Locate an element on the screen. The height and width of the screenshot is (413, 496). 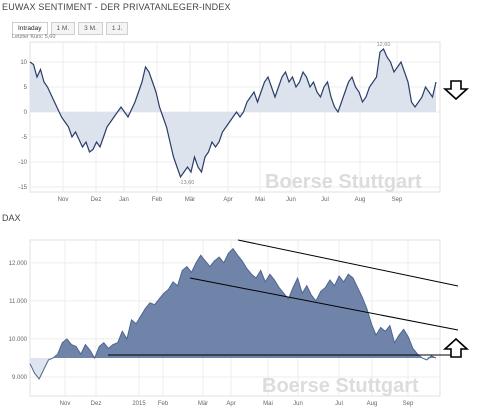
down-arrow-icon is located at coordinates (456, 90).